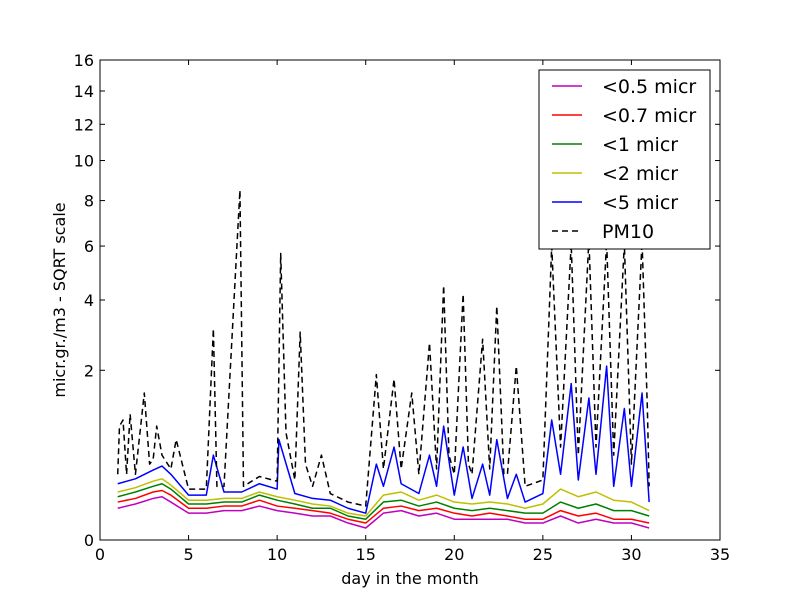  What do you see at coordinates (640, 203) in the screenshot?
I see `legend-label-4: <5 micr` at bounding box center [640, 203].